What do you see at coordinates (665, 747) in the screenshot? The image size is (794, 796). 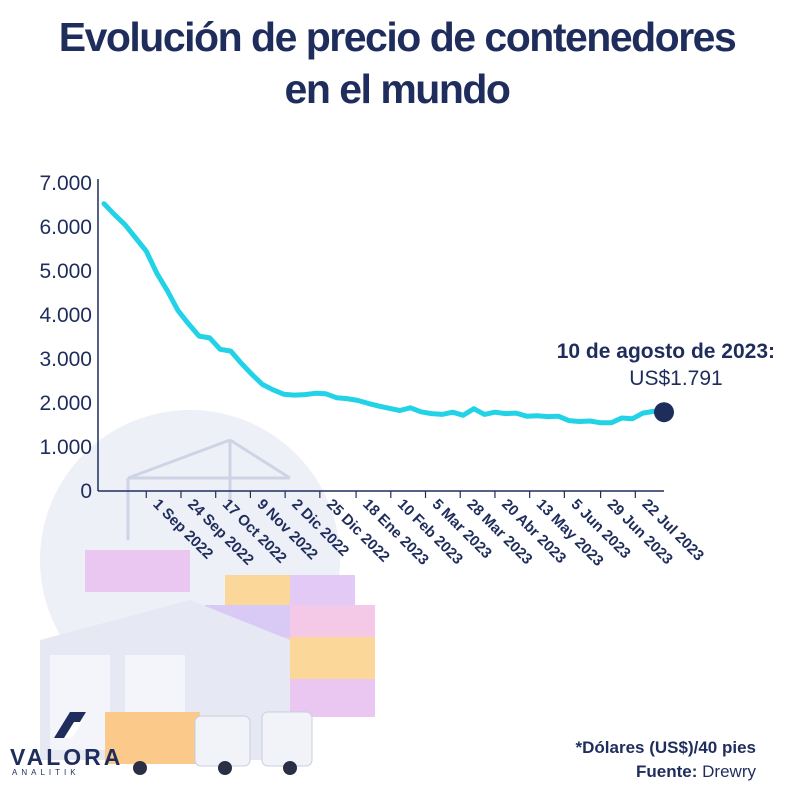 I see `units-footnote: *Dólares (US$)/40 pies` at bounding box center [665, 747].